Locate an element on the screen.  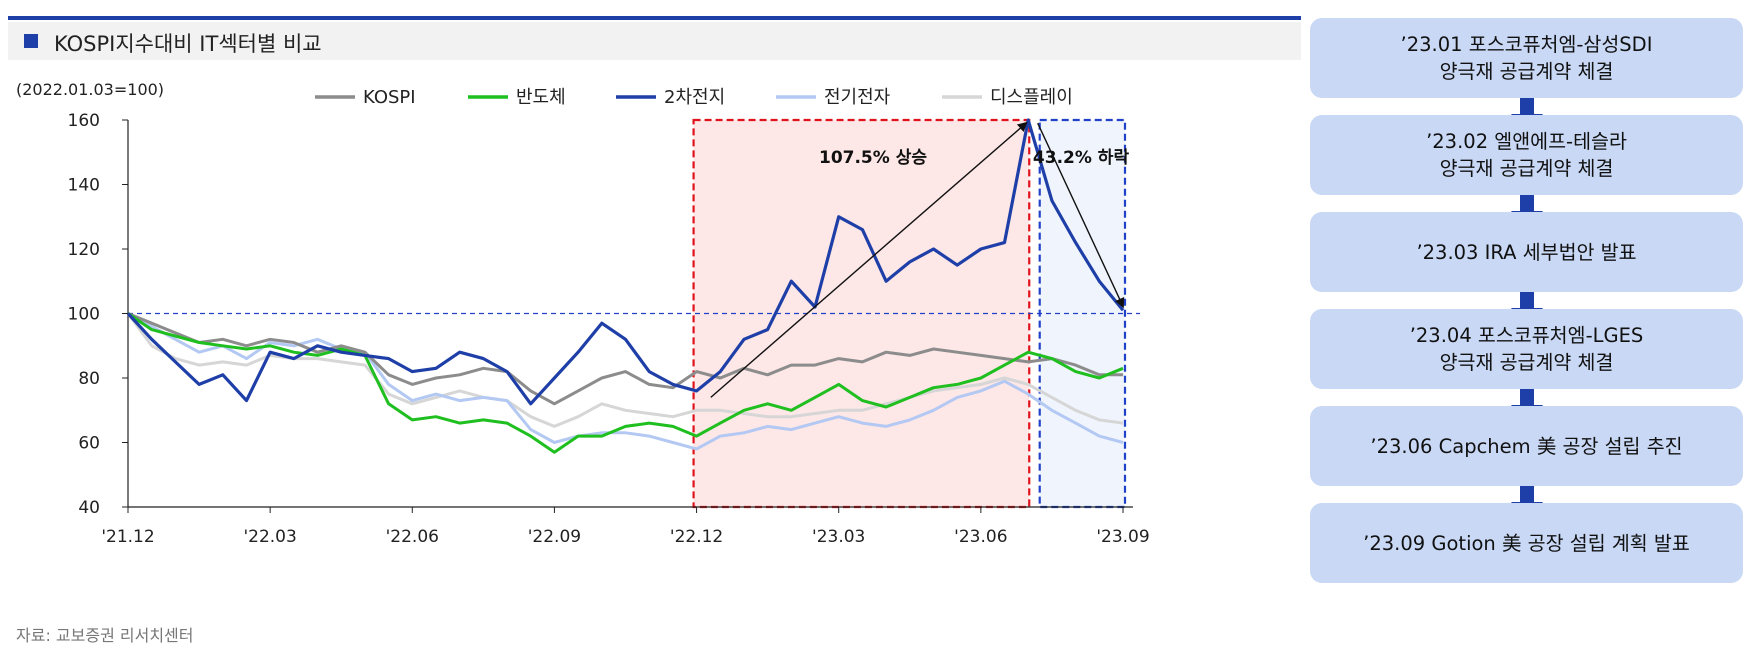
legend-label: 반도체 is located at coordinates (541, 97).